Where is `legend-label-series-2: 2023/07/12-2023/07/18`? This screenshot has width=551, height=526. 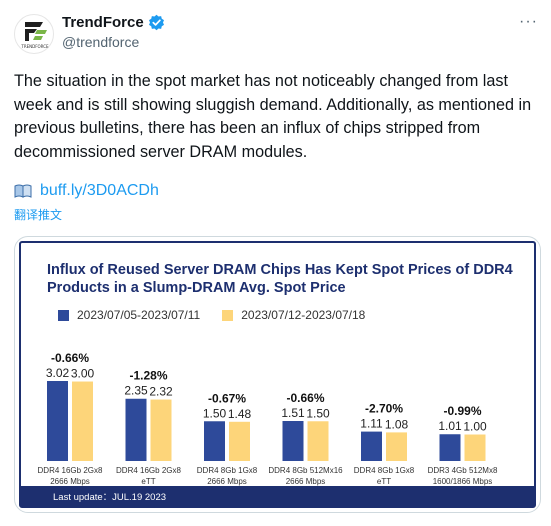
legend-label-series-2: 2023/07/12-2023/07/18 is located at coordinates (303, 315).